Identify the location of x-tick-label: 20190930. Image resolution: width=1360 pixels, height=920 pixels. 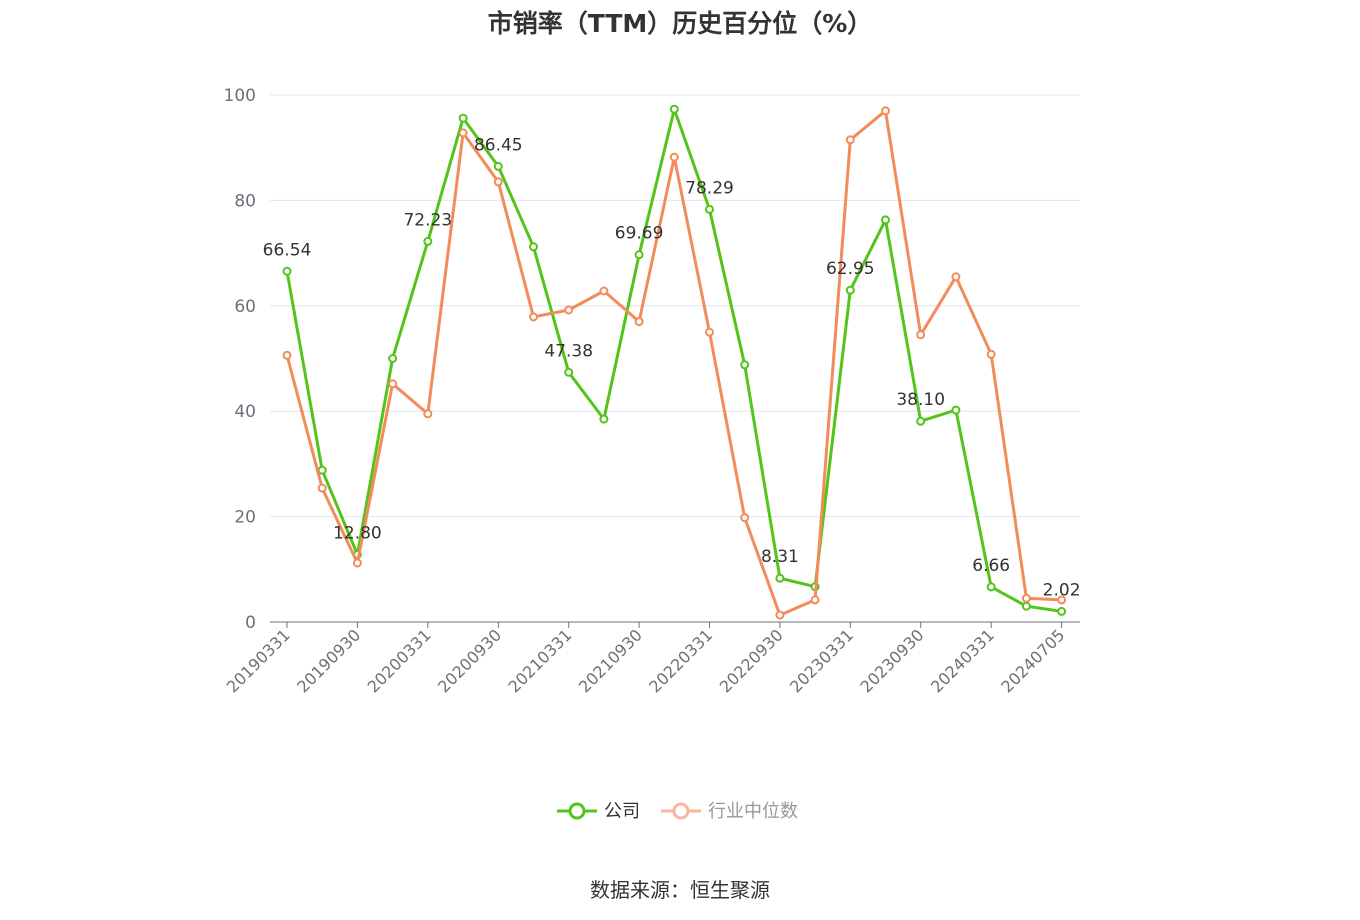
(328, 660).